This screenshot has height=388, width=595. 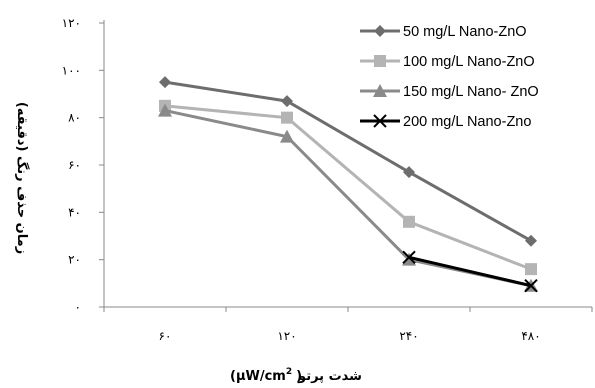 I want to click on y-tick-label: ۱۲۰, so click(x=71, y=23).